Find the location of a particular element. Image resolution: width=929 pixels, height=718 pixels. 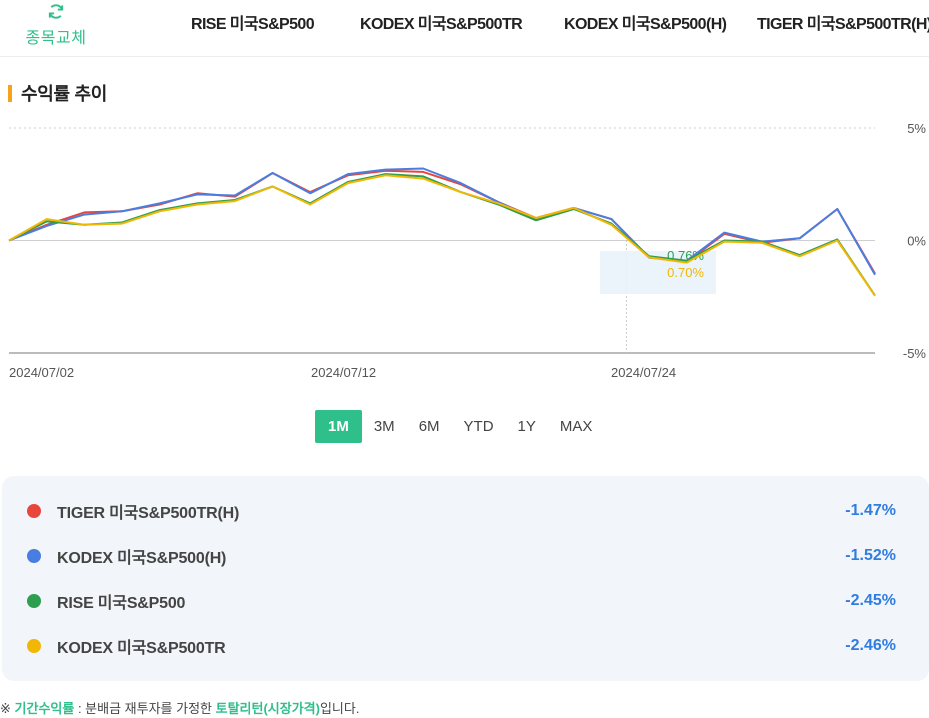

footnote-term: 기간수익률 is located at coordinates (44, 708).